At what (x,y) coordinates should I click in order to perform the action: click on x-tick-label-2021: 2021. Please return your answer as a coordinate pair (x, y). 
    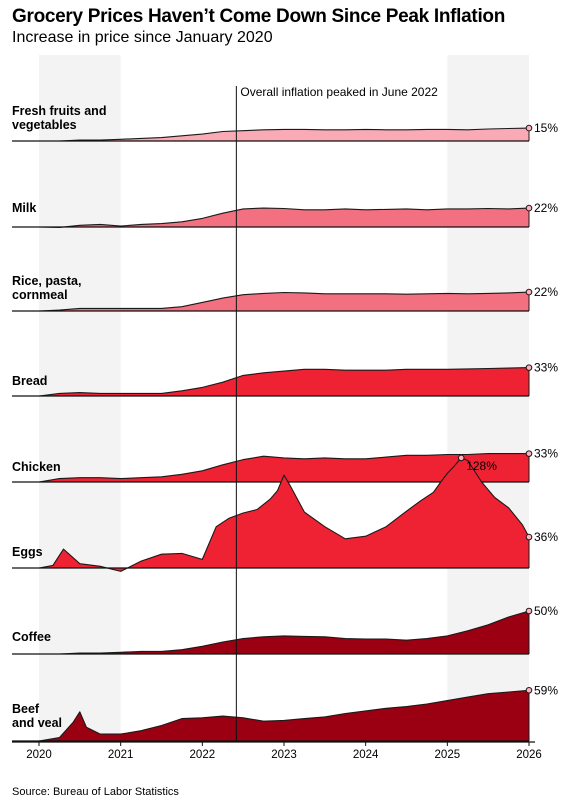
    Looking at the image, I should click on (121, 755).